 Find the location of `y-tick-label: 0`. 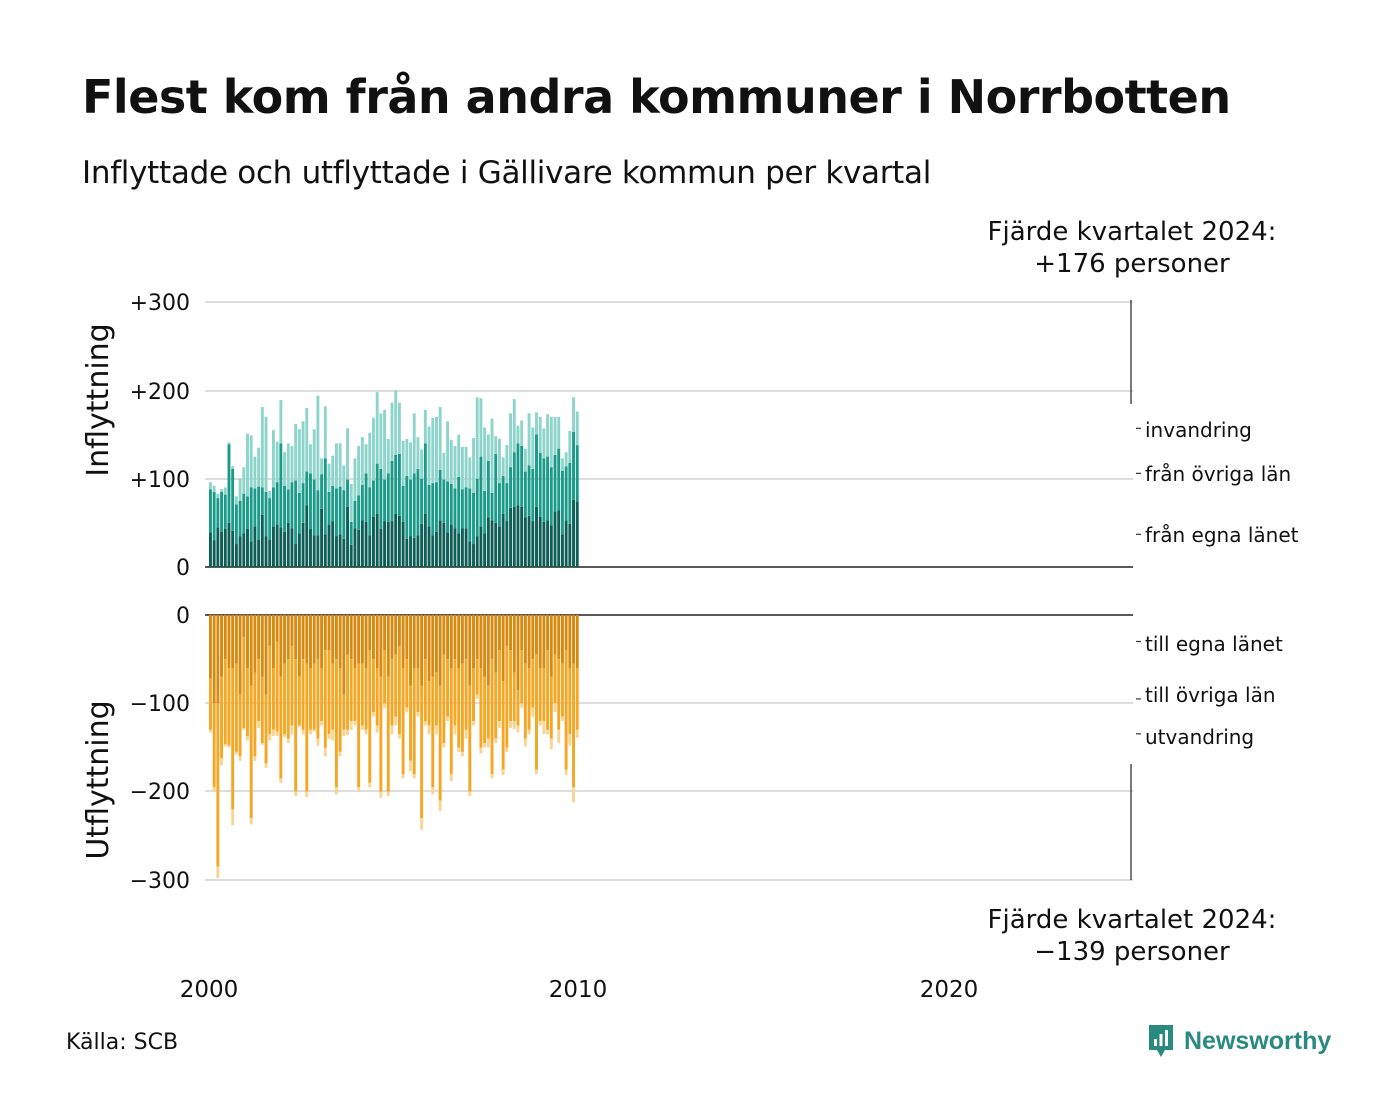

y-tick-label: 0 is located at coordinates (183, 568).